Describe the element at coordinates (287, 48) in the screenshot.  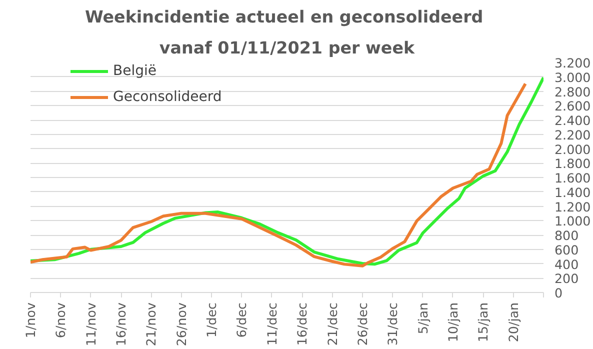
I see `chart-subtitle: vanaf 01/11/2021 per week` at that location.